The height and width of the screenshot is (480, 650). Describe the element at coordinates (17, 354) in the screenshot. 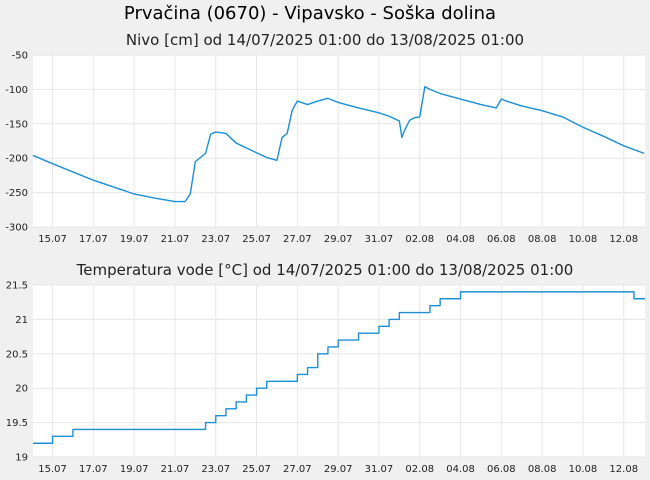

I see `y-tick-label: 20.5` at that location.